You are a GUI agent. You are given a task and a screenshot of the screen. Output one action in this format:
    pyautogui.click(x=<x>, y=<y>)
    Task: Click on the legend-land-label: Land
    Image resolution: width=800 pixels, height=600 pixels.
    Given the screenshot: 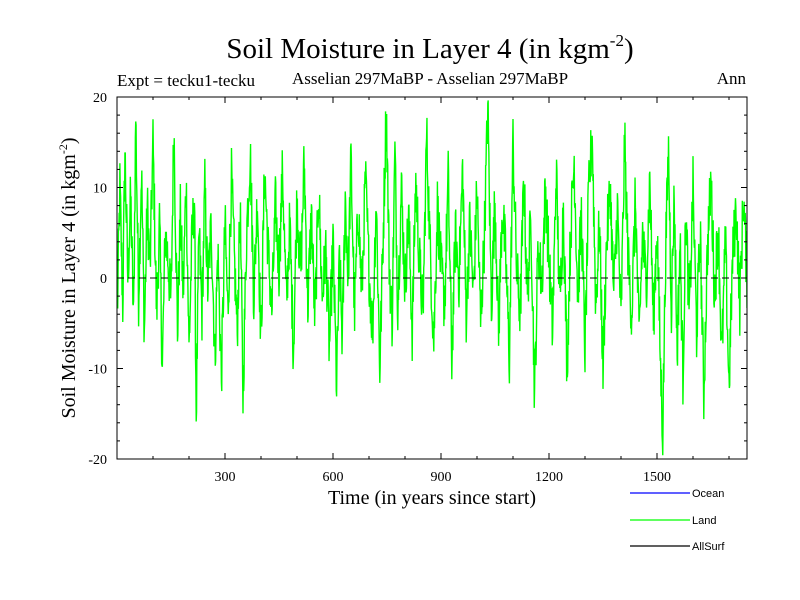 What is the action you would take?
    pyautogui.click(x=704, y=521)
    